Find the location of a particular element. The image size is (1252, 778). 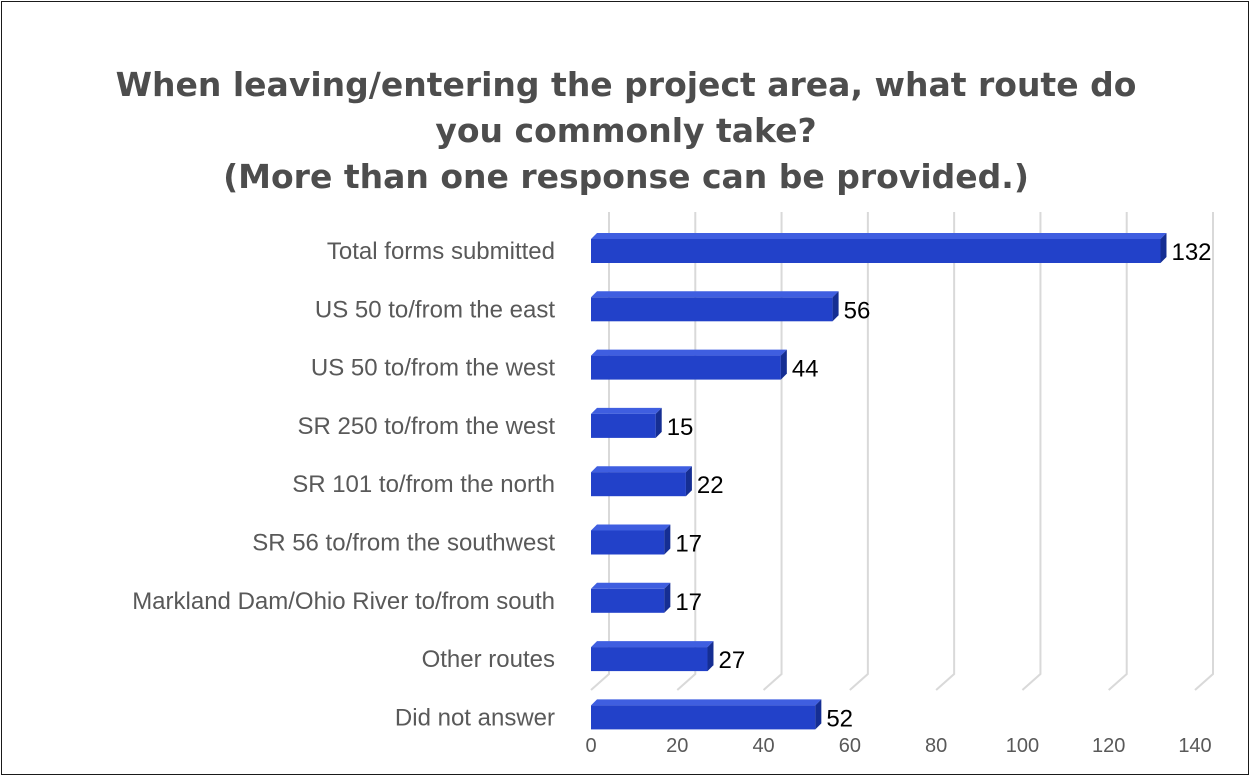

x-tick-label: 140 is located at coordinates (1194, 746).